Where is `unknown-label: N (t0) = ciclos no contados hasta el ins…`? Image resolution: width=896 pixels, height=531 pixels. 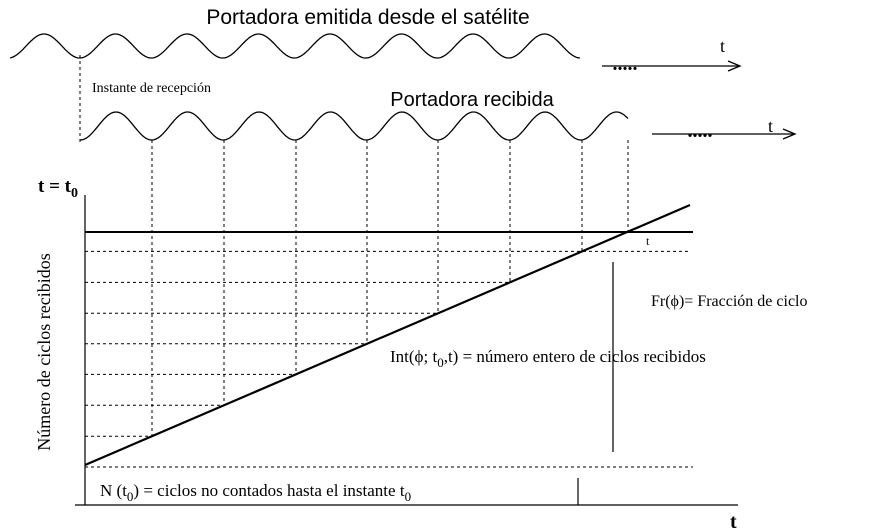
unknown-label: N (t0) = ciclos no contados hasta el ins… is located at coordinates (255, 492).